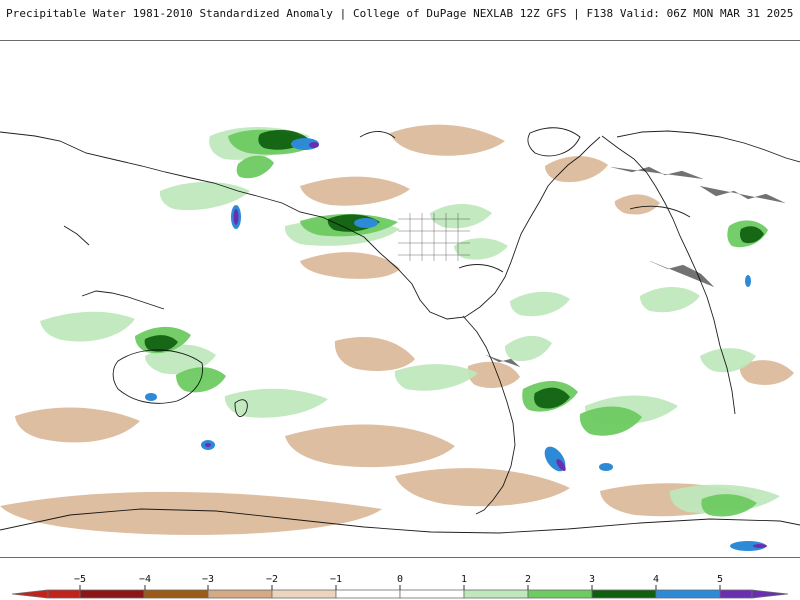 Image resolution: width=800 pixels, height=600 pixels. I want to click on tan-region-south-pacific, so click(374, 354).